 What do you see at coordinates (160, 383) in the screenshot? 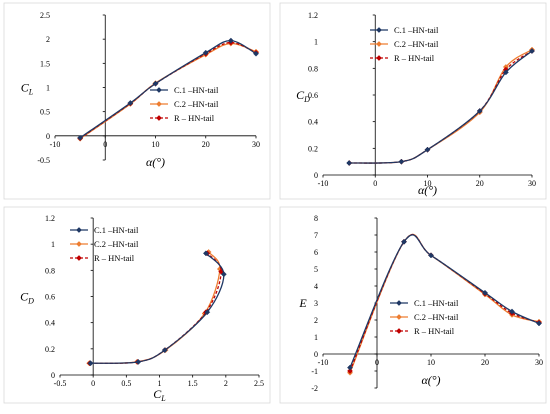
I see `x-tick-label: 1` at bounding box center [160, 383].